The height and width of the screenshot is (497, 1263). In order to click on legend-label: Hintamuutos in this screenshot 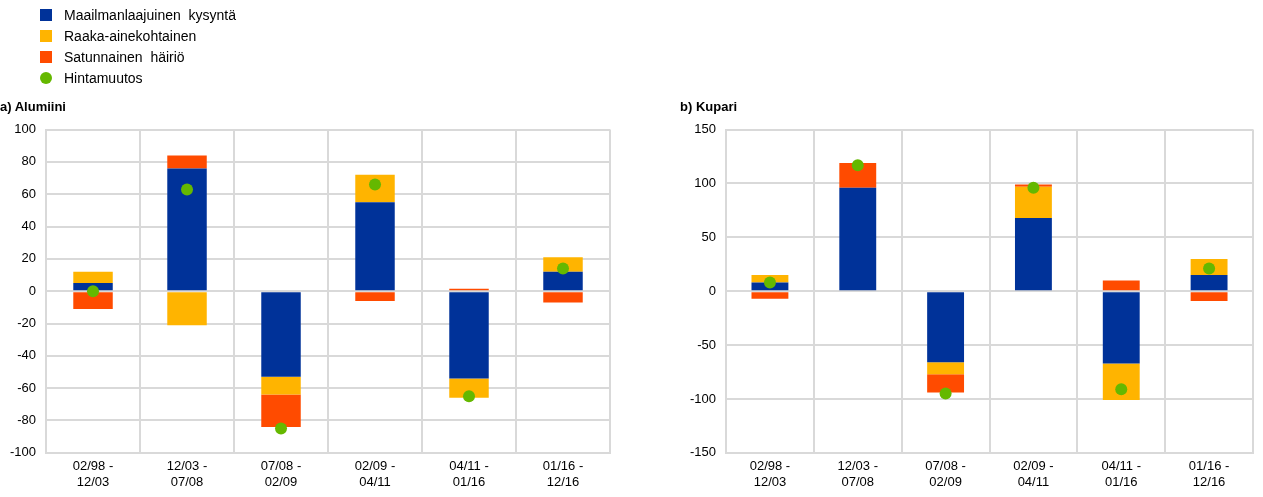, I will do `click(103, 77)`.